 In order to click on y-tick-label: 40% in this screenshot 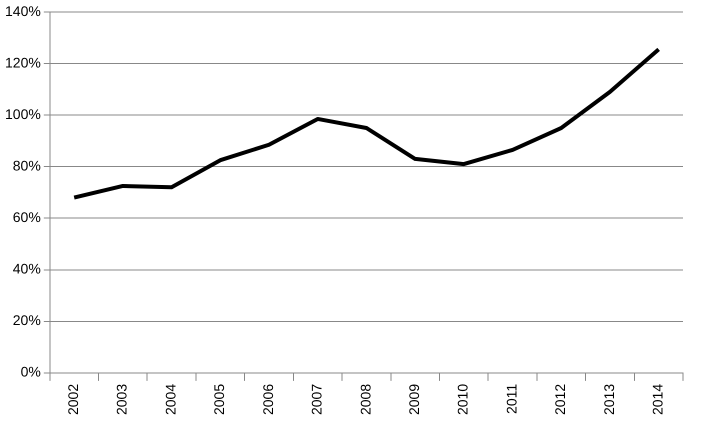, I will do `click(26, 268)`.